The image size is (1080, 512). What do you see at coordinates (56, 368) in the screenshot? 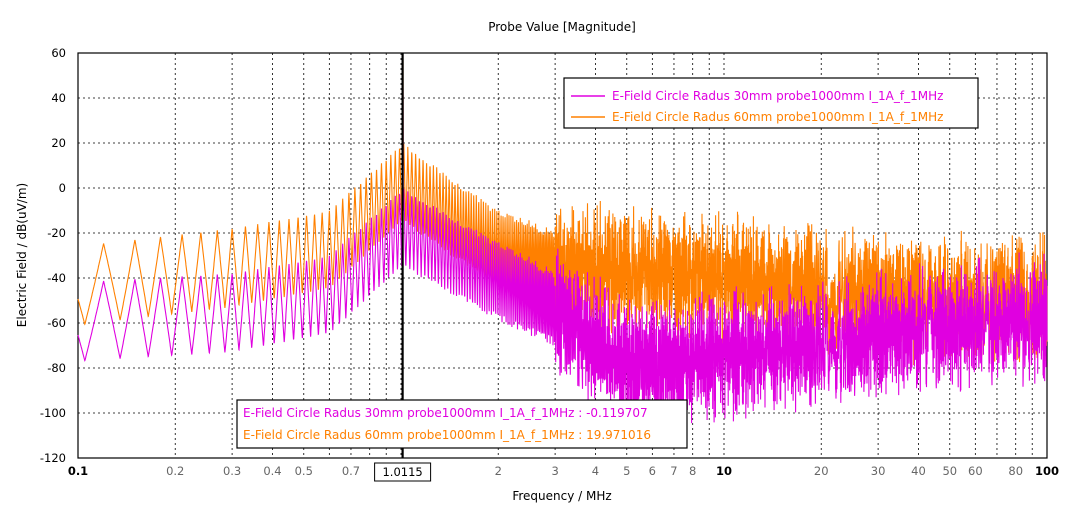
I see `y-tick-label: -80` at bounding box center [56, 368].